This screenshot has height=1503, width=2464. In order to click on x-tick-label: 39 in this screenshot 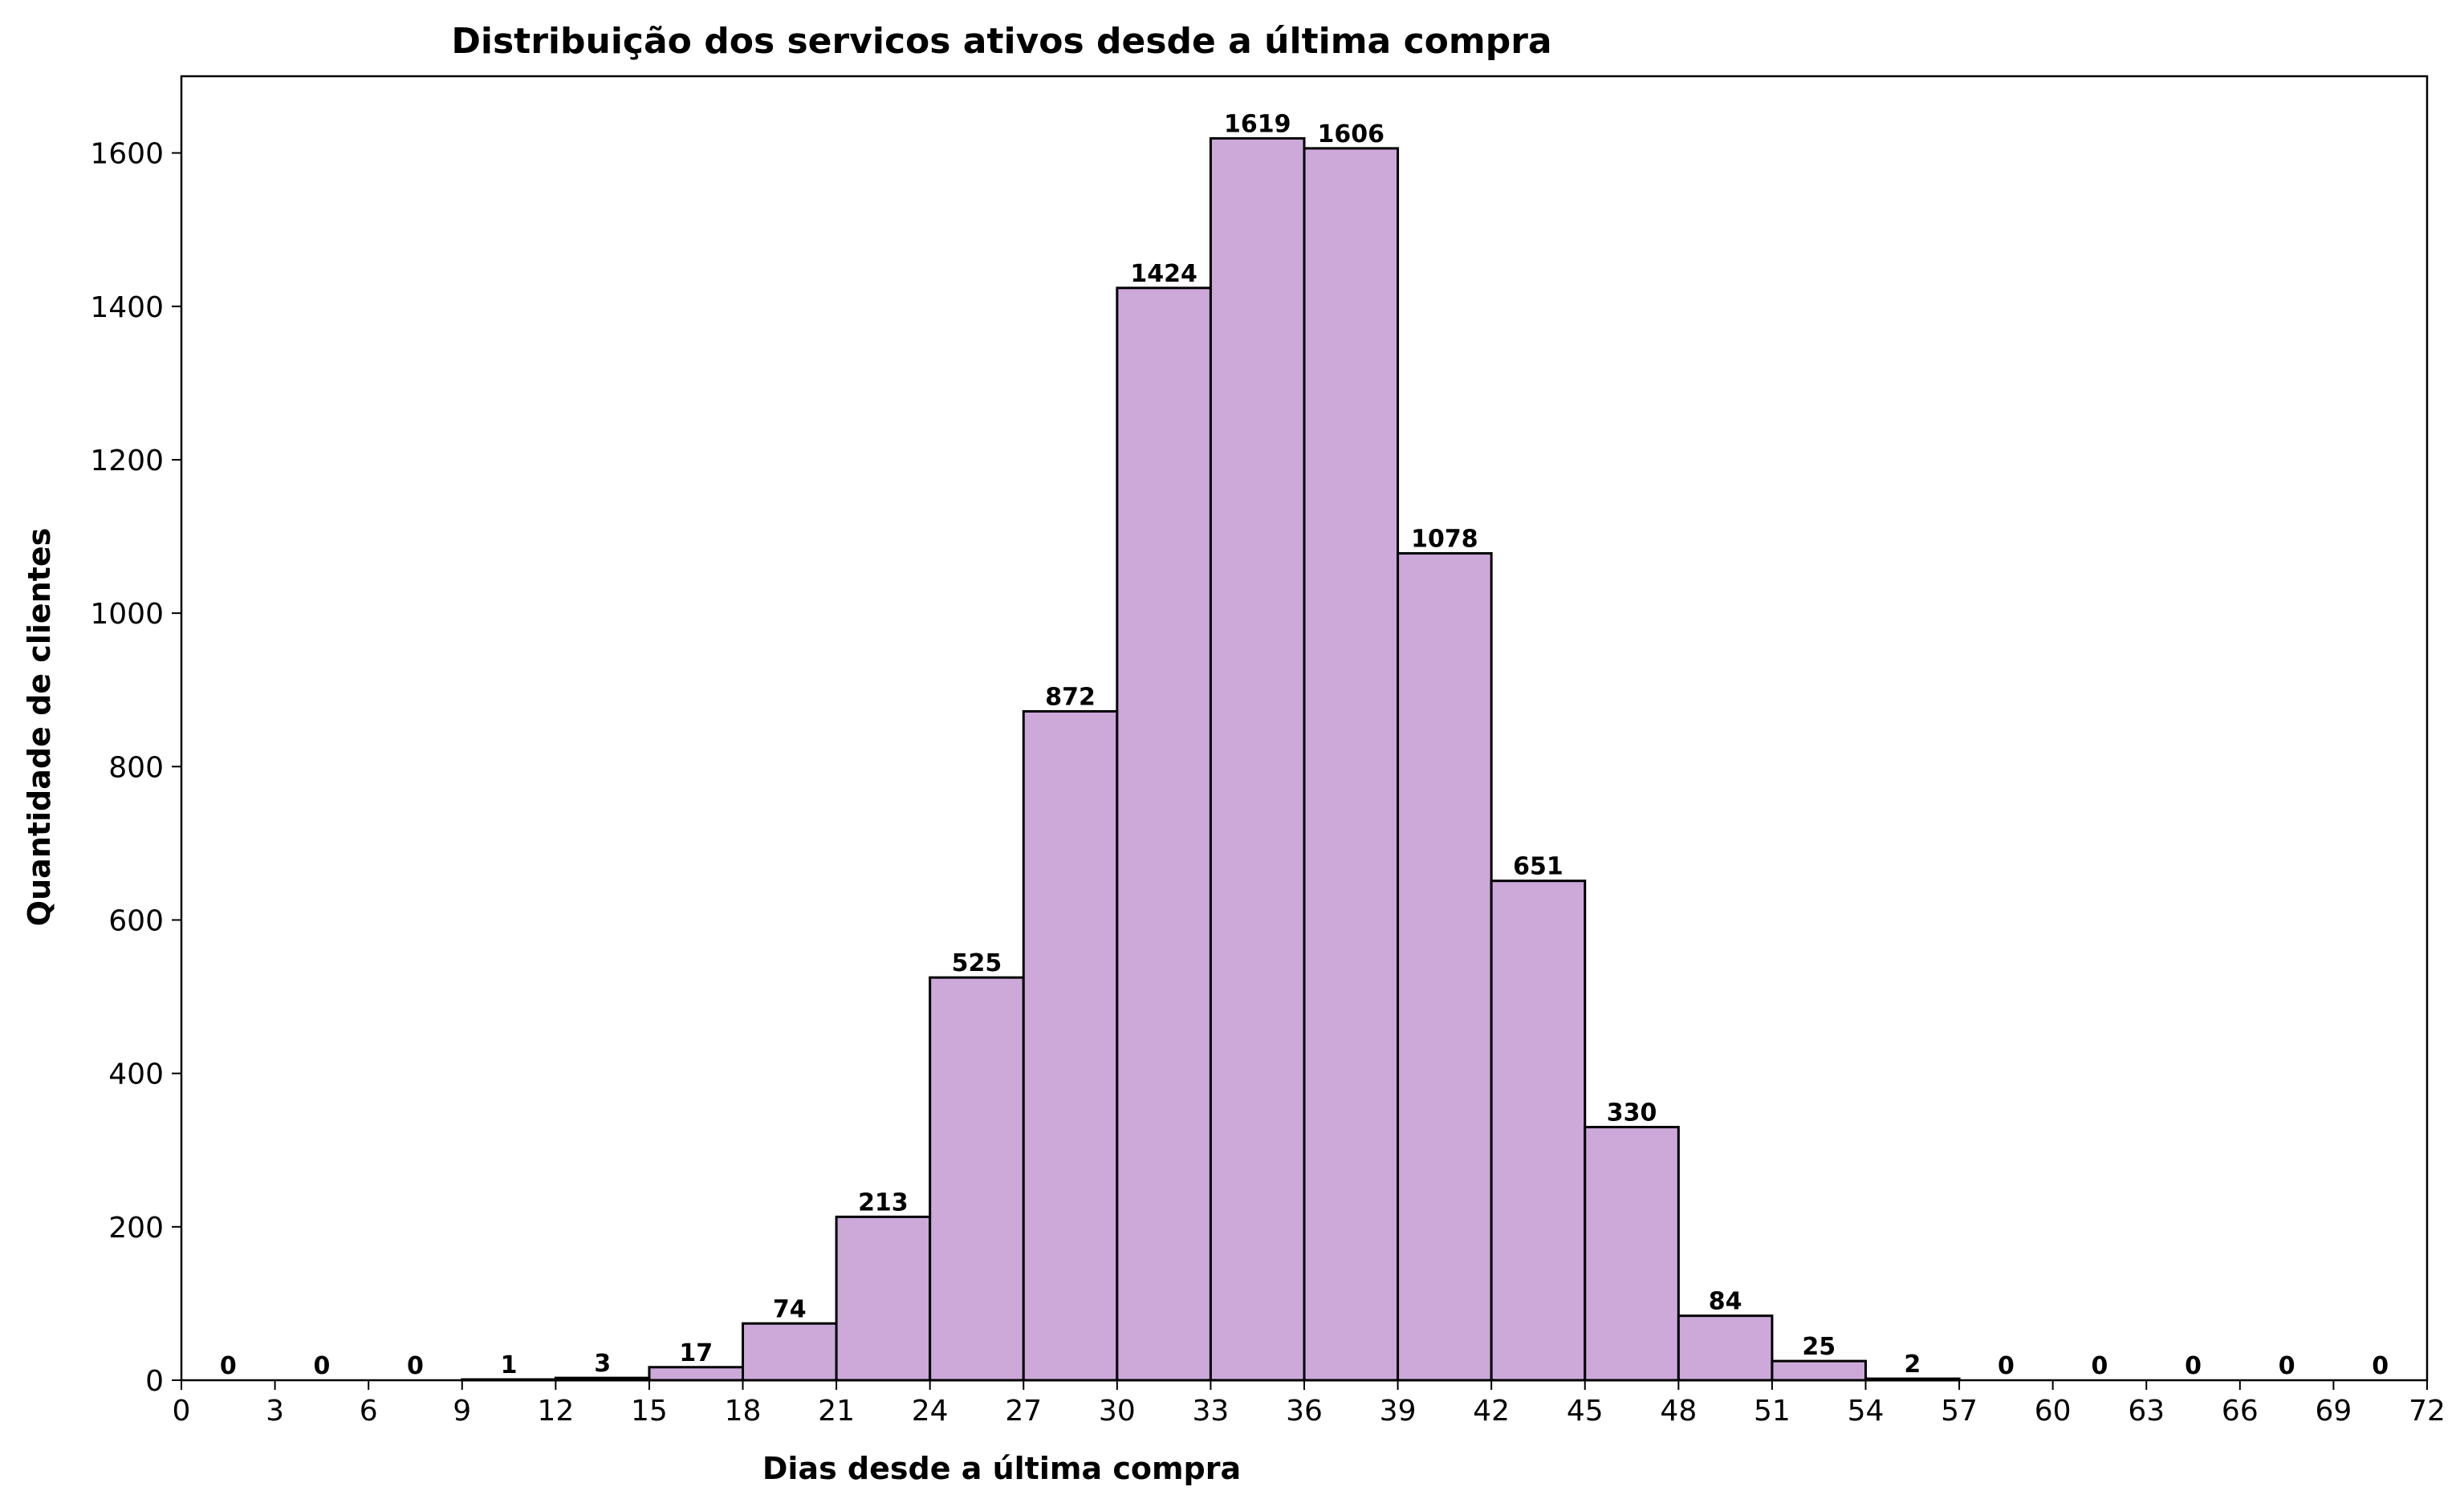, I will do `click(1399, 1412)`.